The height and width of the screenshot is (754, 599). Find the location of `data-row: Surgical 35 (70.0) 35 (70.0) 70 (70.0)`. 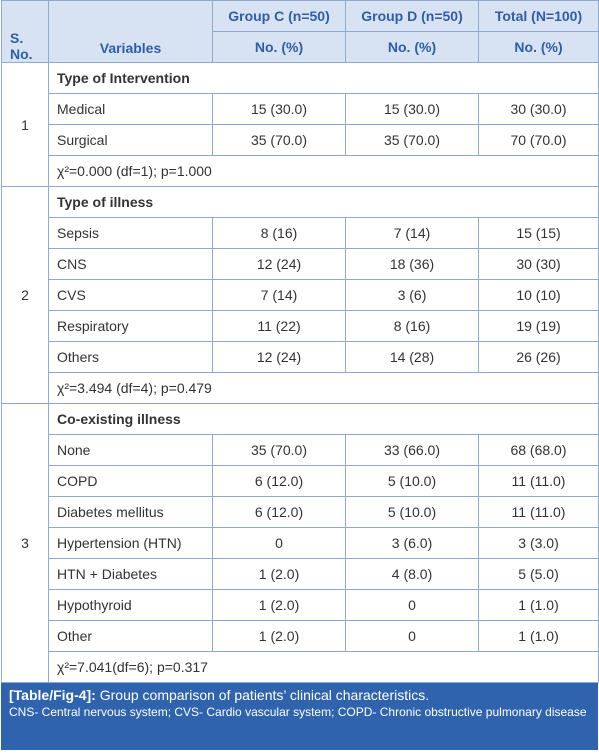

data-row: Surgical 35 (70.0) 35 (70.0) 70 (70.0) is located at coordinates (300, 140).